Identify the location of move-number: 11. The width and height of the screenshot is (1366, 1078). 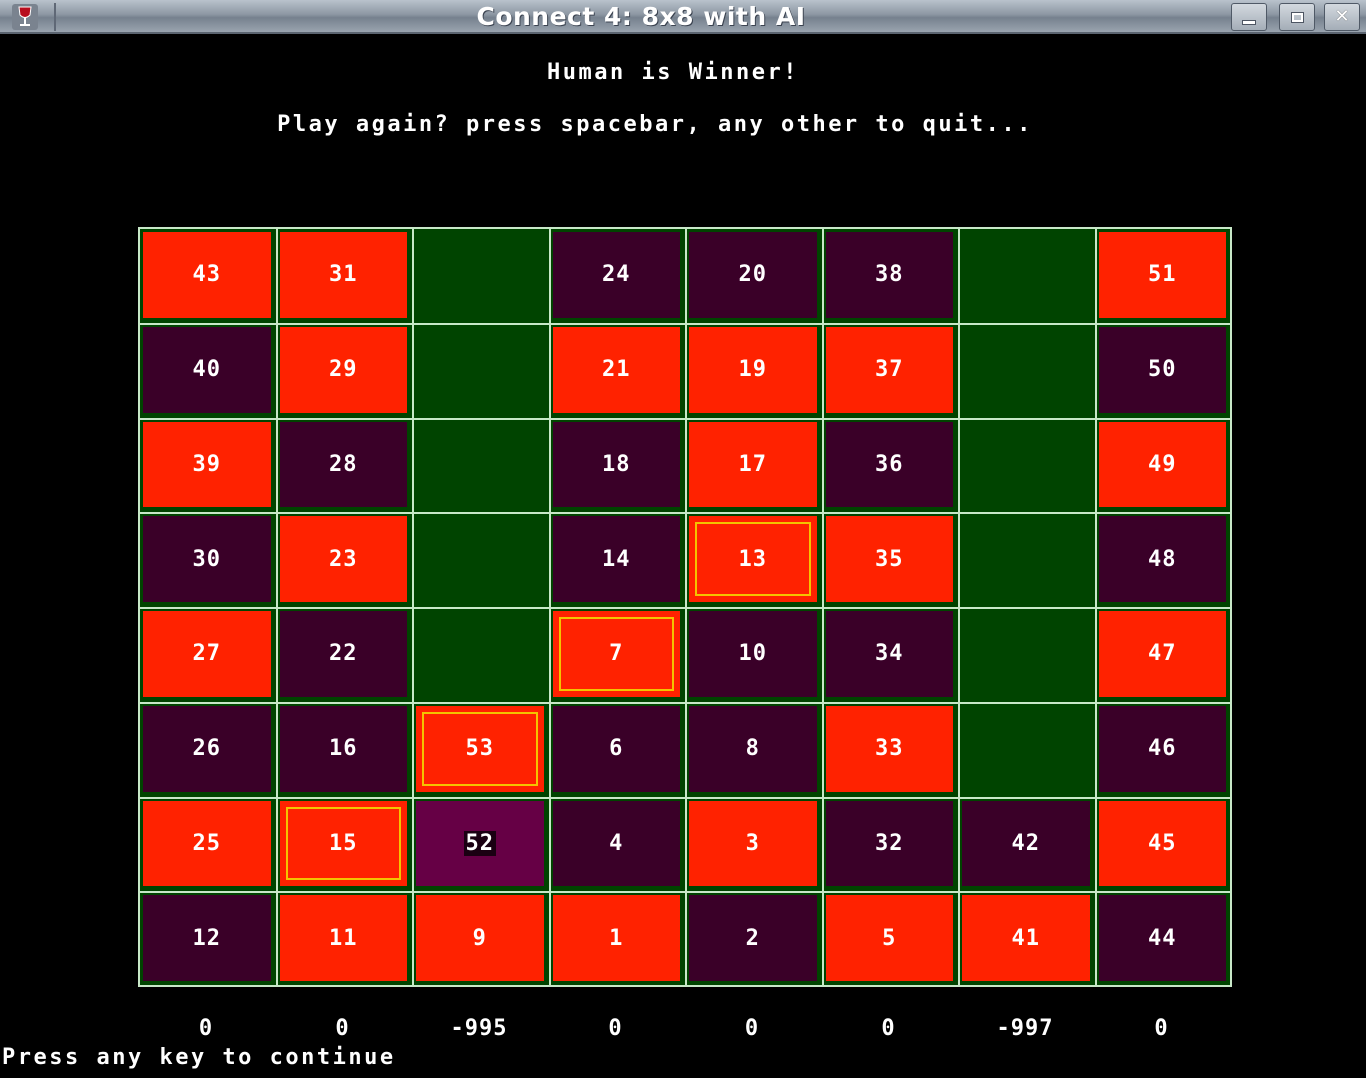
(343, 938).